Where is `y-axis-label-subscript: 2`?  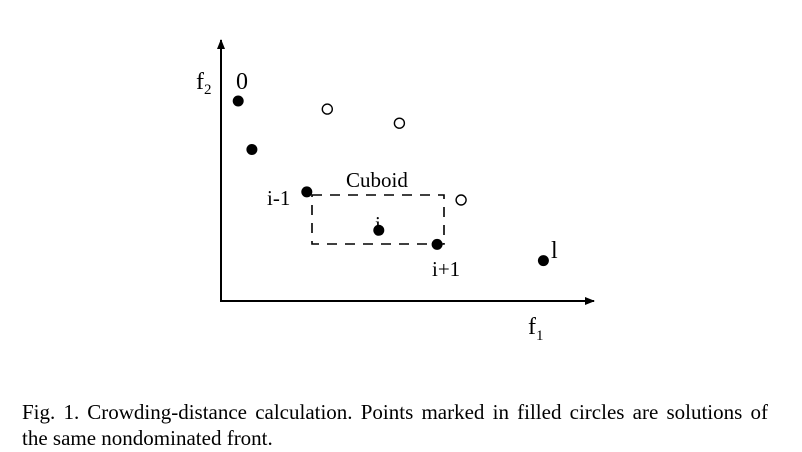
y-axis-label-subscript: 2 is located at coordinates (208, 90).